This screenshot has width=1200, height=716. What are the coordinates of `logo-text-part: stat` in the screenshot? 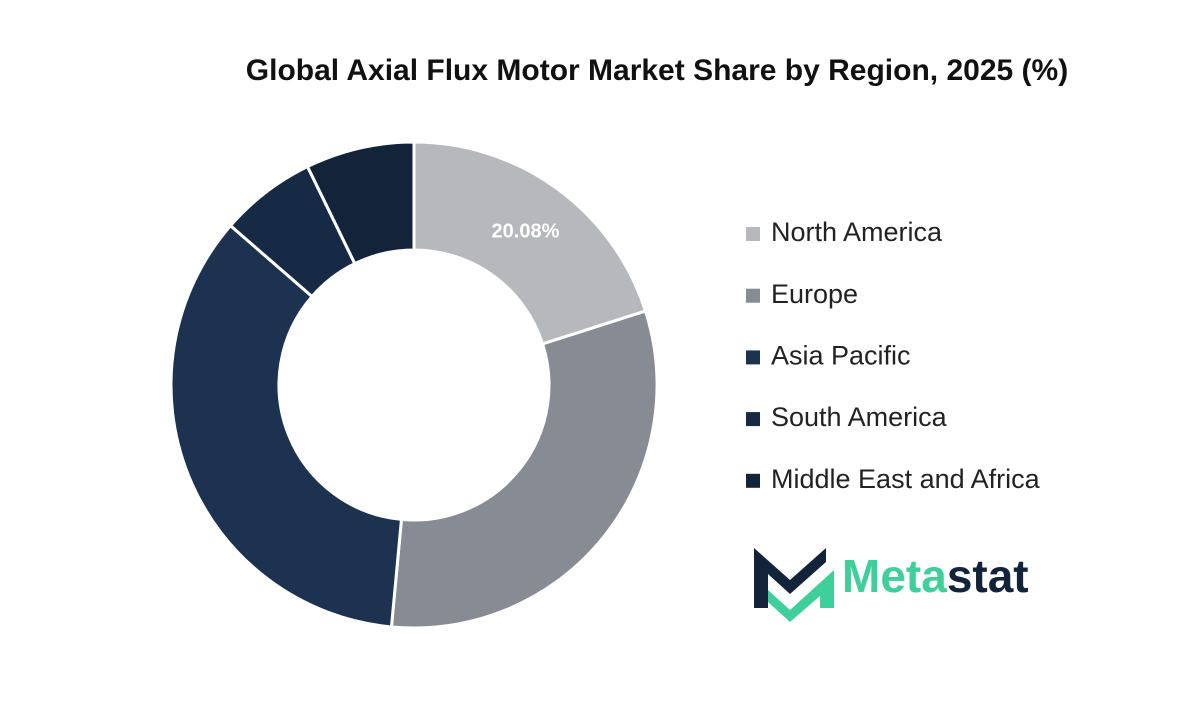 It's located at (988, 576).